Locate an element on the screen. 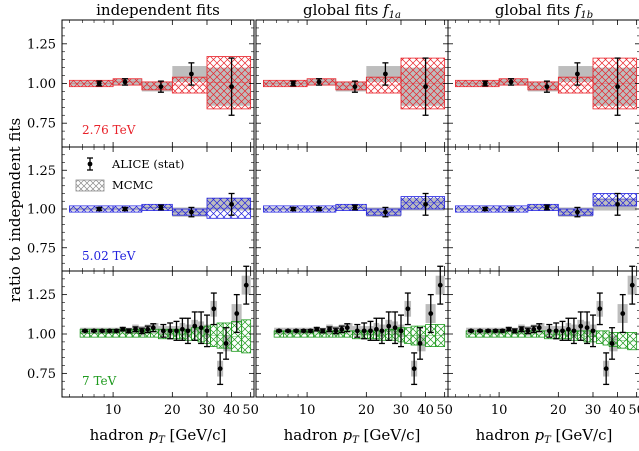  x-axis-label-text: hadron is located at coordinates (505, 435).